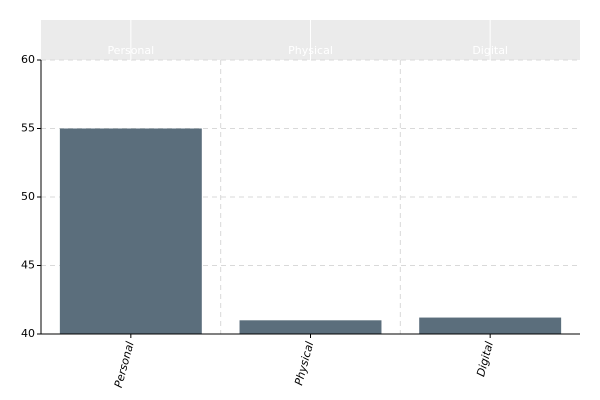 This screenshot has width=600, height=400. I want to click on y-tick-label: 50, so click(28, 196).